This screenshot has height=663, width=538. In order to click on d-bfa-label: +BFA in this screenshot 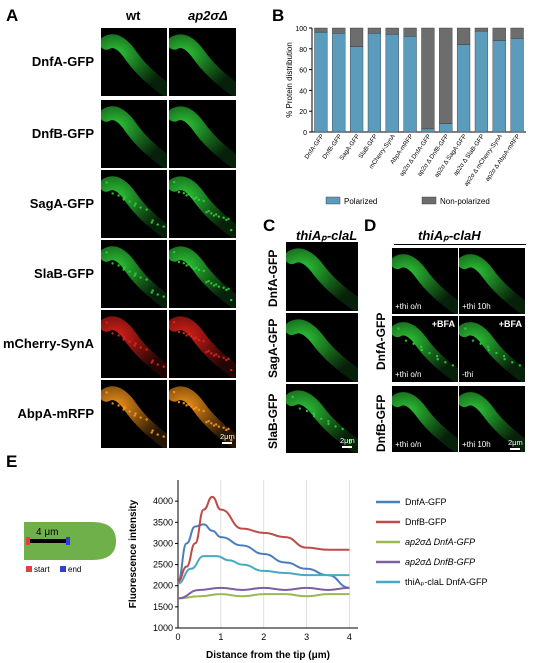, I will do `click(510, 324)`.